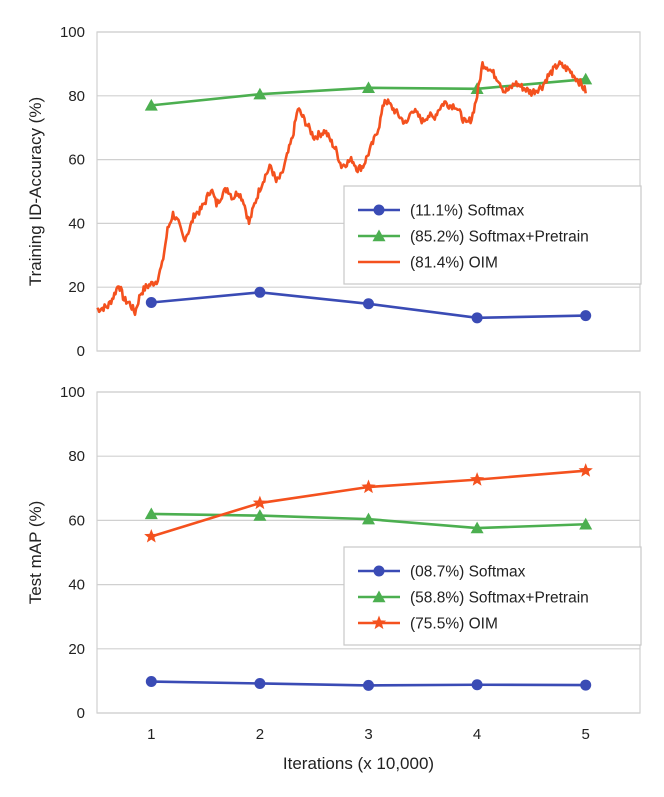 The height and width of the screenshot is (797, 664). Describe the element at coordinates (151, 734) in the screenshot. I see `x-tick-label: 1` at that location.